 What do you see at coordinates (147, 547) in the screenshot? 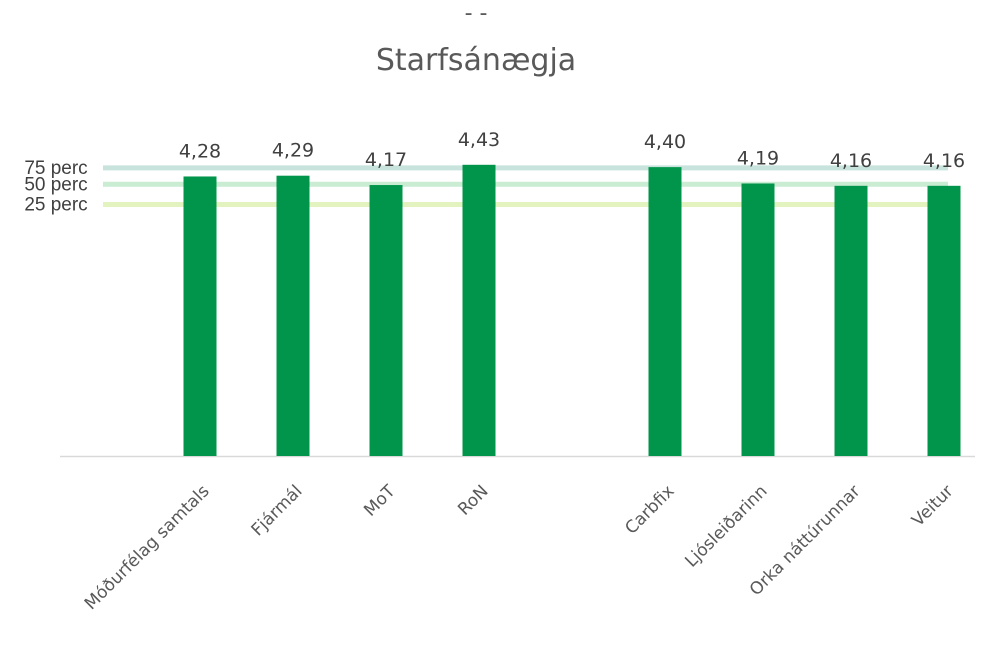
I see `category-label: Móðurfélag samtals` at bounding box center [147, 547].